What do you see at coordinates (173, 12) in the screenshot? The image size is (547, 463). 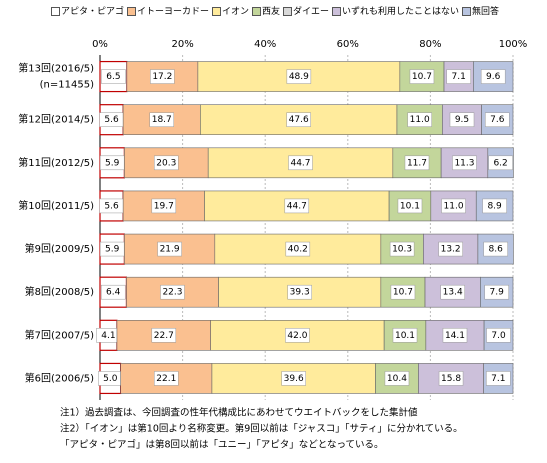 I see `legend-label: イトーヨーカドー` at bounding box center [173, 12].